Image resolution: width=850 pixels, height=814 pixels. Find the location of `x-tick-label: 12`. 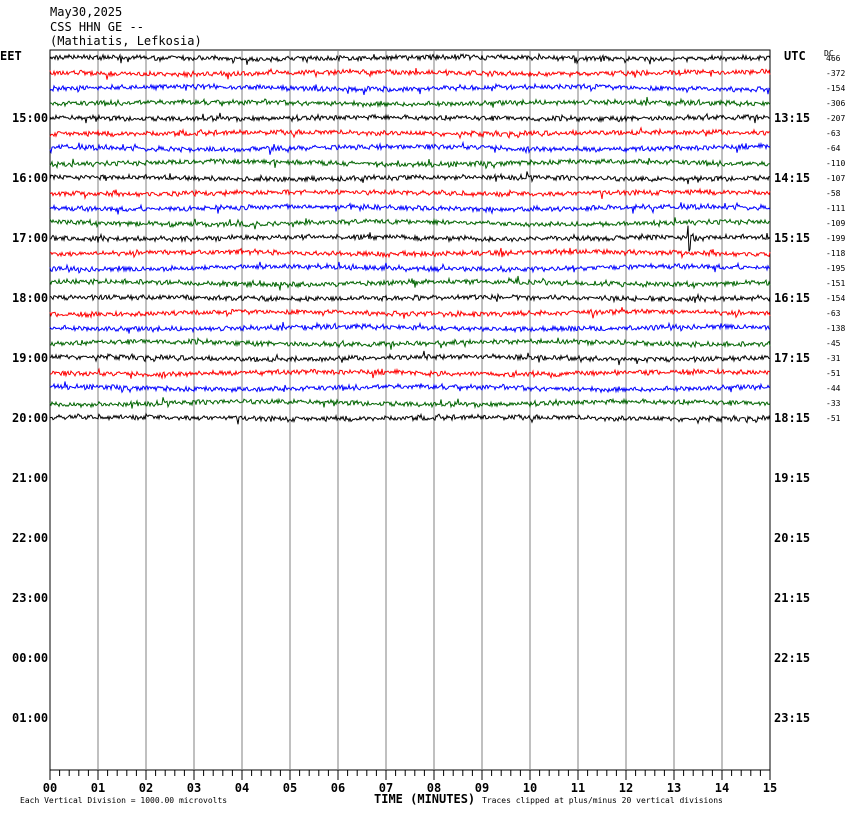

x-tick-label: 12 is located at coordinates (626, 788).